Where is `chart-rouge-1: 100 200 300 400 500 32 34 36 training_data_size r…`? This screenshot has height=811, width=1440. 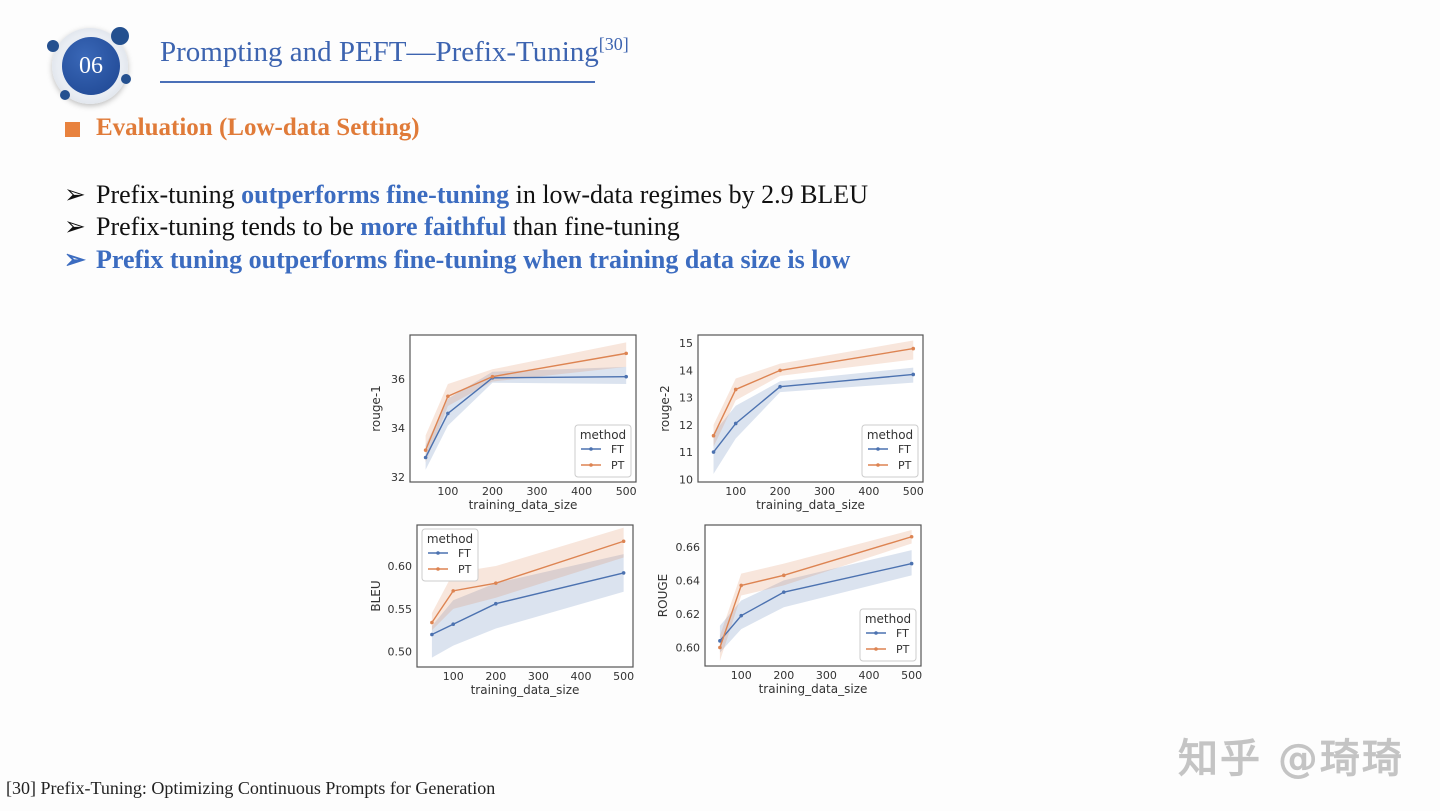
chart-rouge-1: 100 200 300 400 500 32 34 36 training_data_size r… is located at coordinates (503, 423).